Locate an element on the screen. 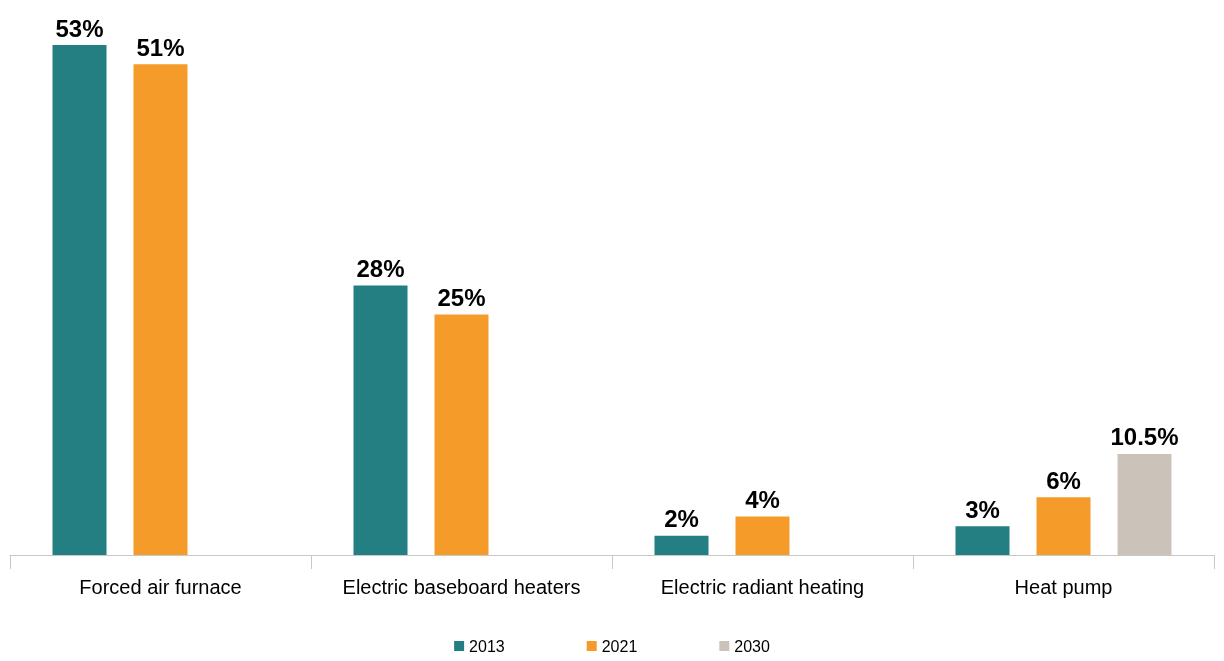 The height and width of the screenshot is (661, 1224). legend-label: 2030 is located at coordinates (752, 646).